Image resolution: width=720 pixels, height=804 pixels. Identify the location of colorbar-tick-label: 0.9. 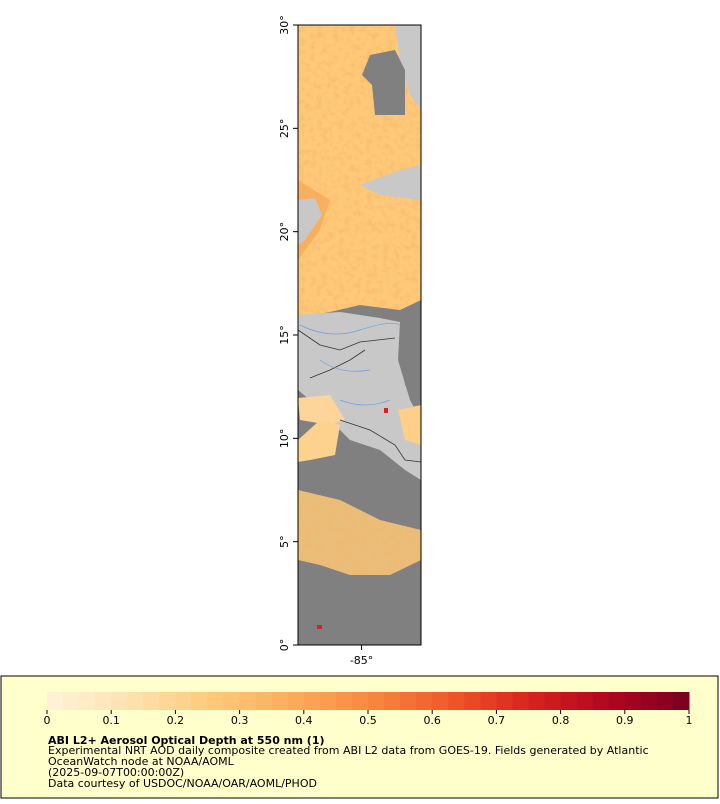
(625, 720).